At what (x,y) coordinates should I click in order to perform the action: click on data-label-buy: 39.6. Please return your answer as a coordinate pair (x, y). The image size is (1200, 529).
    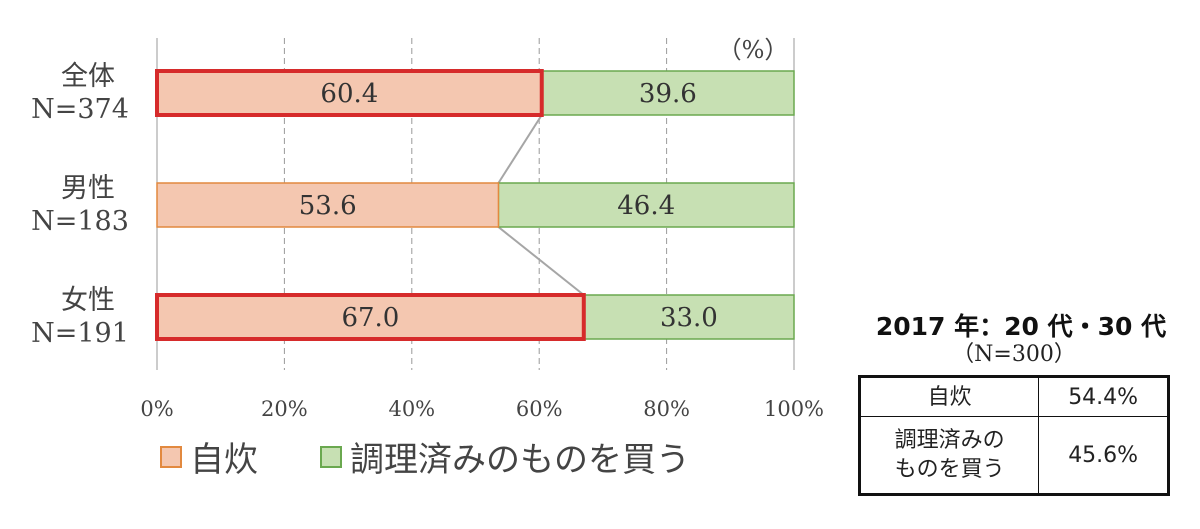
    Looking at the image, I should click on (668, 94).